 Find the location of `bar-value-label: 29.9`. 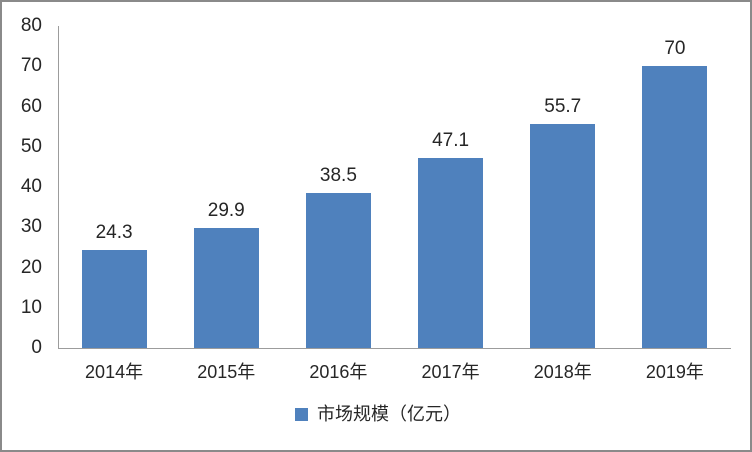

bar-value-label: 29.9 is located at coordinates (226, 210).